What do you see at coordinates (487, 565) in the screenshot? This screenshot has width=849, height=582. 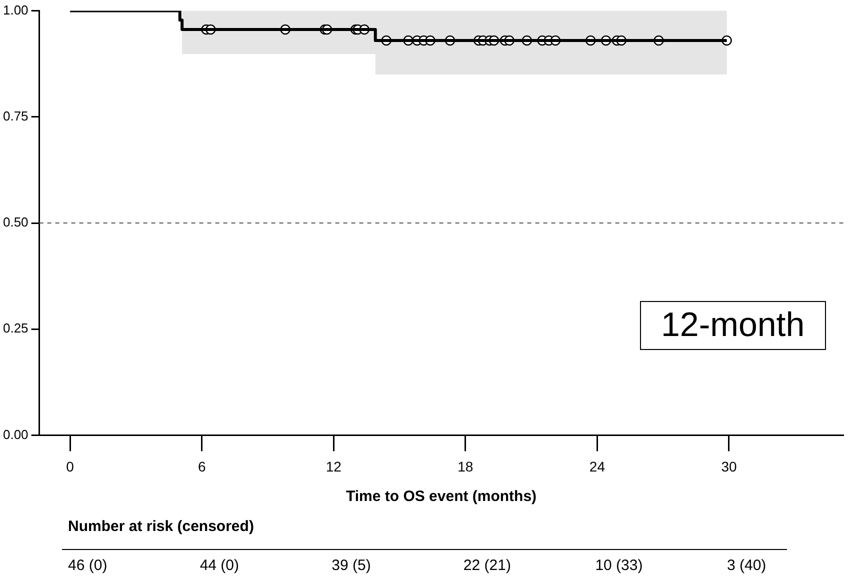 I see `text: 22 (21)` at bounding box center [487, 565].